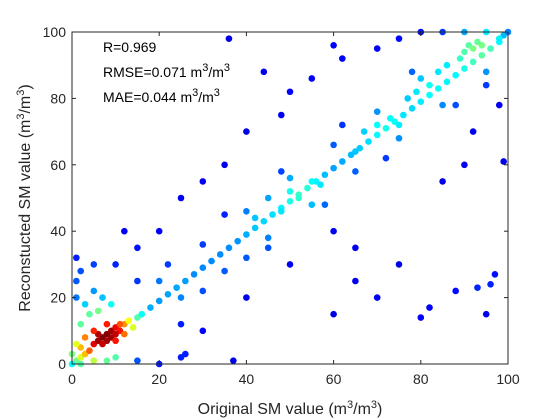  Describe the element at coordinates (421, 379) in the screenshot. I see `x-tick-label: 80` at that location.